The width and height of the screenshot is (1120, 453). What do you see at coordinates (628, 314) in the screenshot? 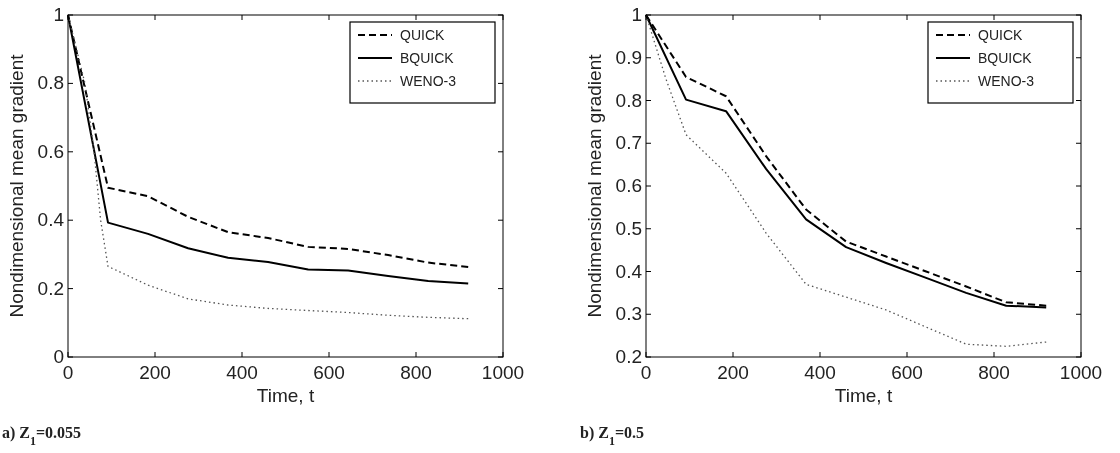
I see `y-tick-label: 0.3` at bounding box center [628, 314].